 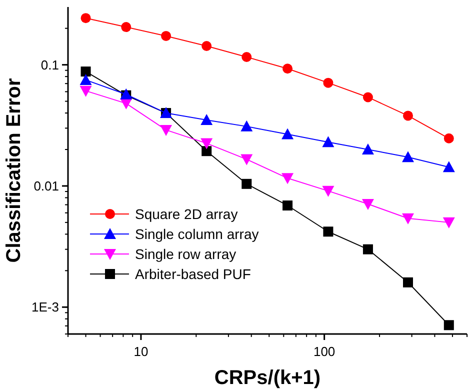 What do you see at coordinates (193, 274) in the screenshot?
I see `legend-label: Arbiter-based PUF` at bounding box center [193, 274].